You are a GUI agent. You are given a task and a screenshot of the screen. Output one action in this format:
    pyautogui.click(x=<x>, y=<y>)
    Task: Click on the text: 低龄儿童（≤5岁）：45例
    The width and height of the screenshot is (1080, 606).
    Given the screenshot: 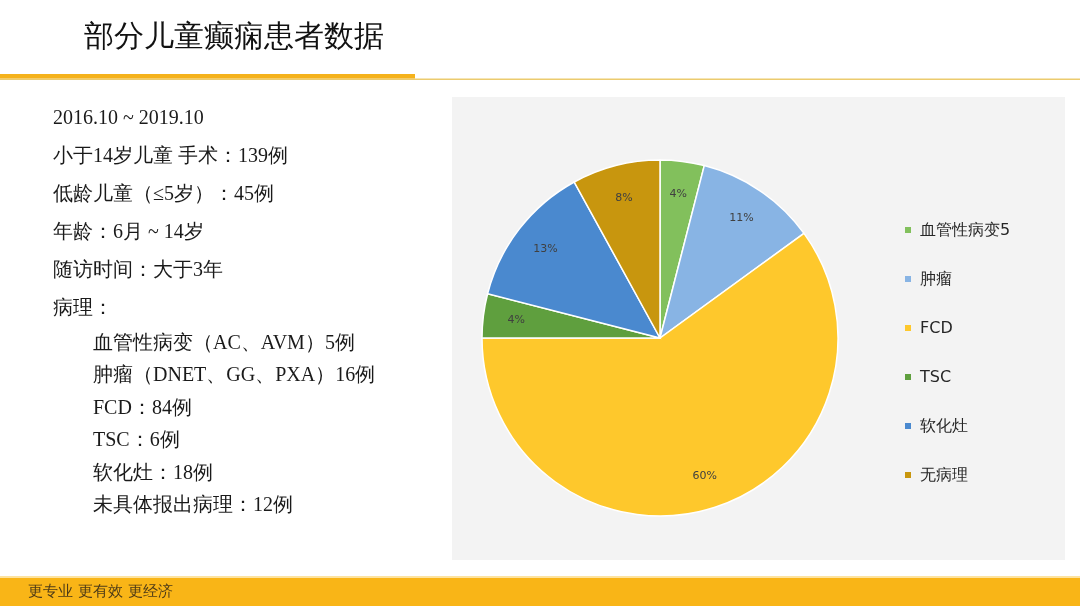 What is the action you would take?
    pyautogui.click(x=163, y=193)
    